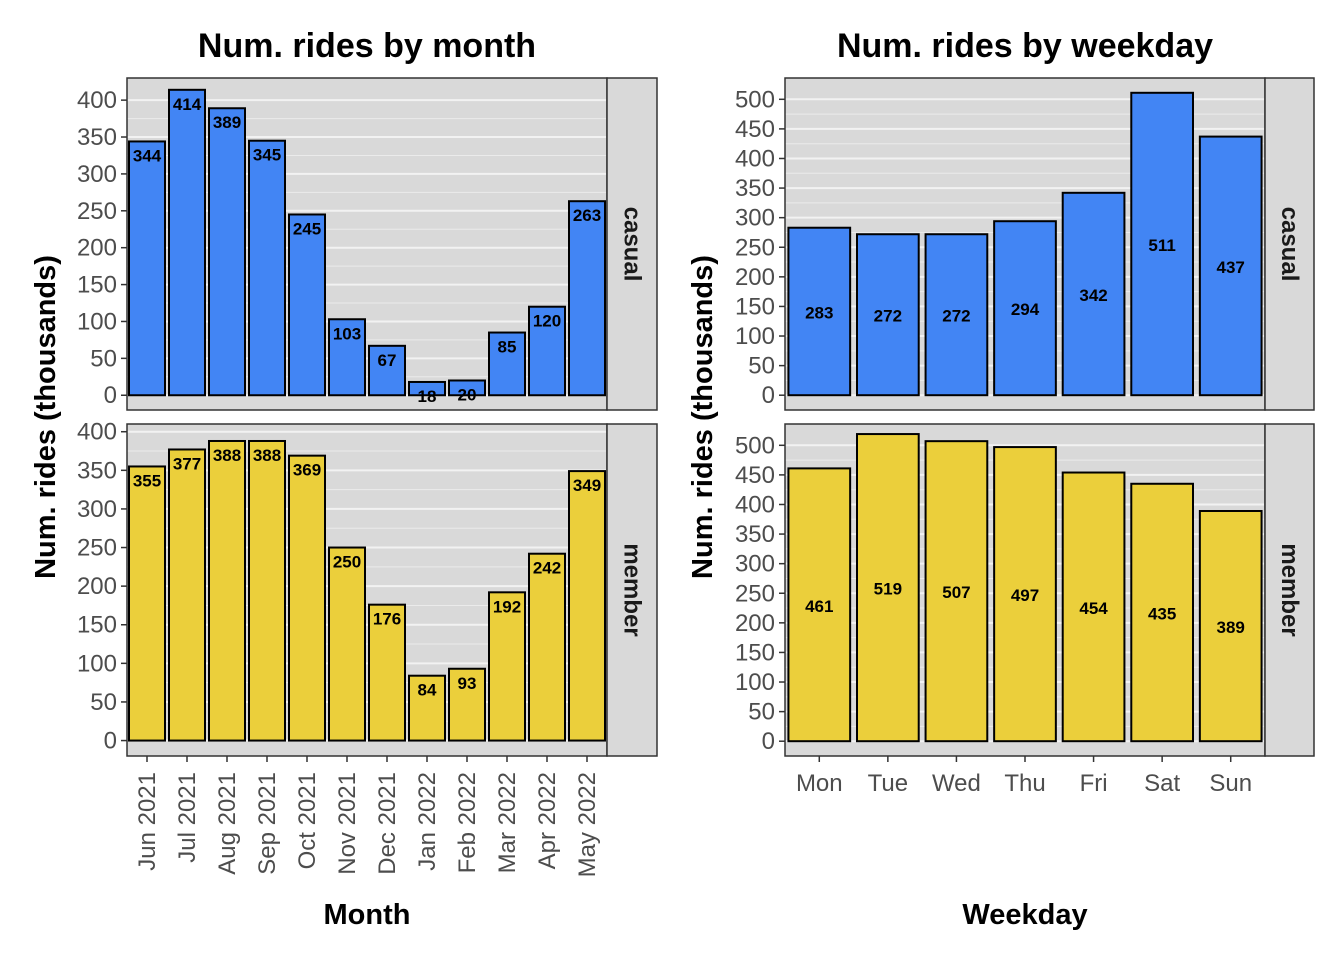 The height and width of the screenshot is (960, 1344). I want to click on x-tick-label: Thu, so click(1024, 783).